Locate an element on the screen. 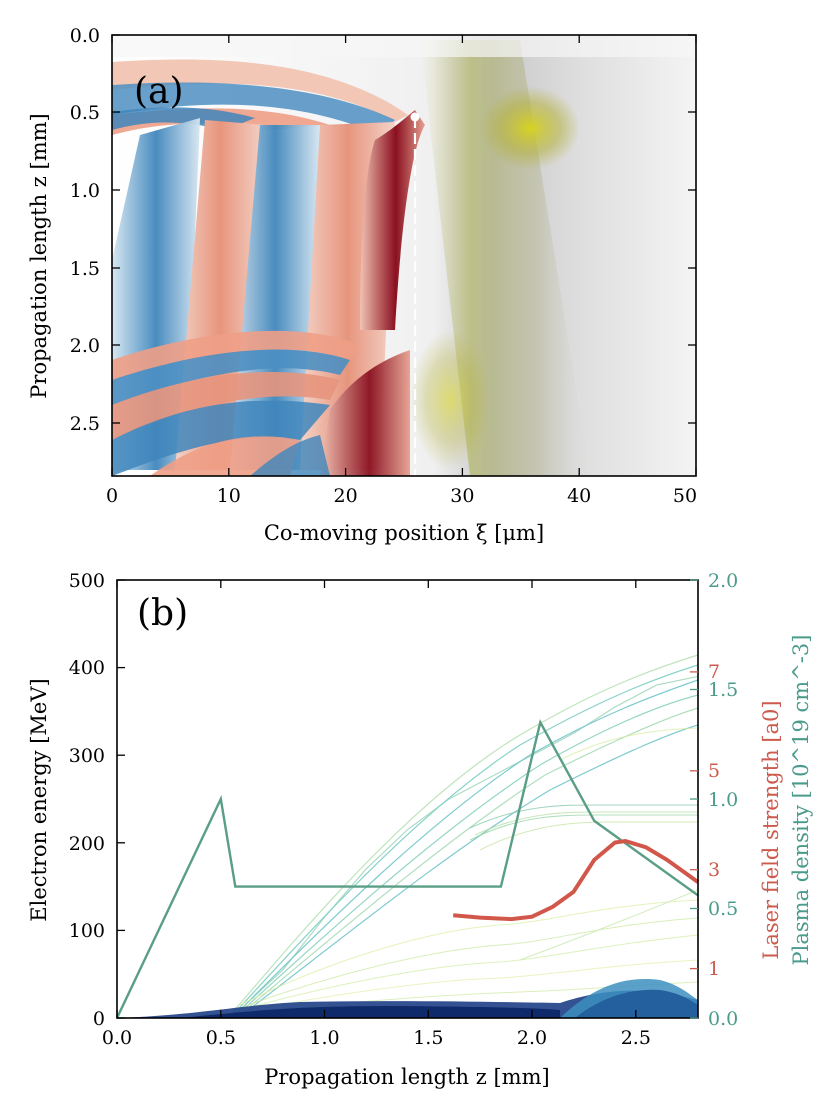 Image resolution: width=830 pixels, height=1106 pixels. panel-a-ytick-label: 0.0 is located at coordinates (85, 36).